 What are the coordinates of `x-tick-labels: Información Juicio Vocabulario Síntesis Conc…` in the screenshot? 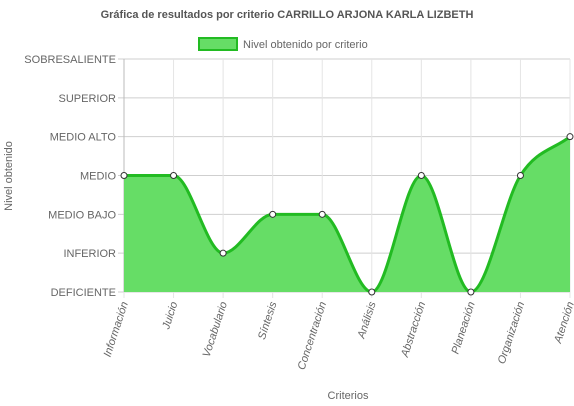 It's located at (338, 336).